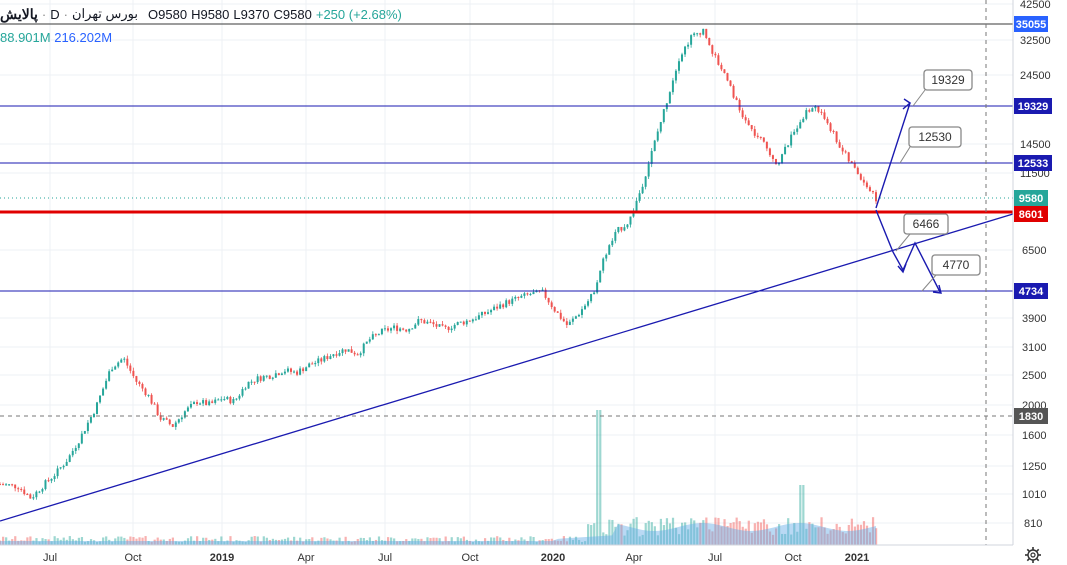 The height and width of the screenshot is (565, 1067). Describe the element at coordinates (1033, 164) in the screenshot. I see `svg-text: 12533` at that location.